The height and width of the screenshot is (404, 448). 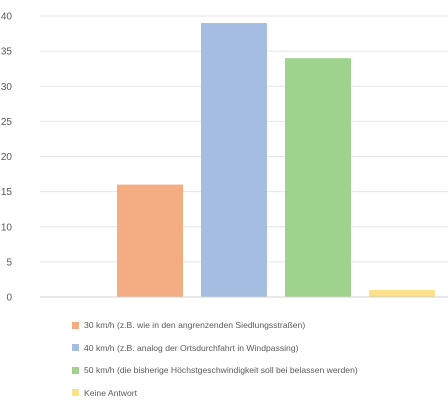 I want to click on y-tick-label: 5, so click(x=9, y=262).